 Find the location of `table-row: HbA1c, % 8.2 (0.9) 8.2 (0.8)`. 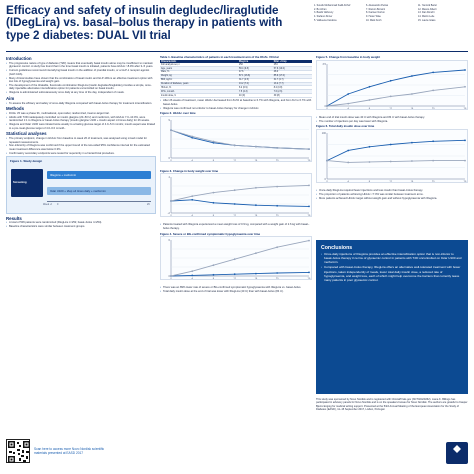

table-row: HbA1c, % 8.2 (0.9) 8.2 (0.8) is located at coordinates (236, 88).